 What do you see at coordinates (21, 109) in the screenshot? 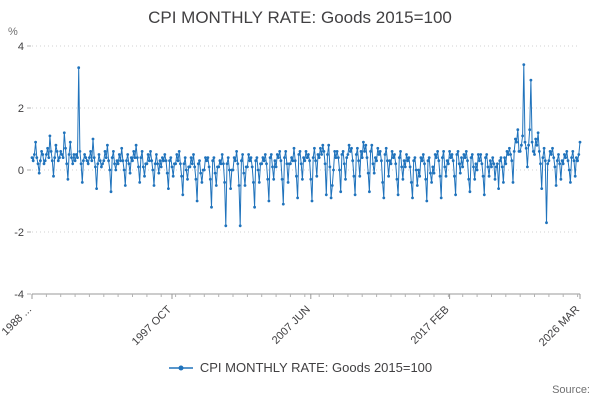
I see `svg-text: 2` at bounding box center [21, 109].